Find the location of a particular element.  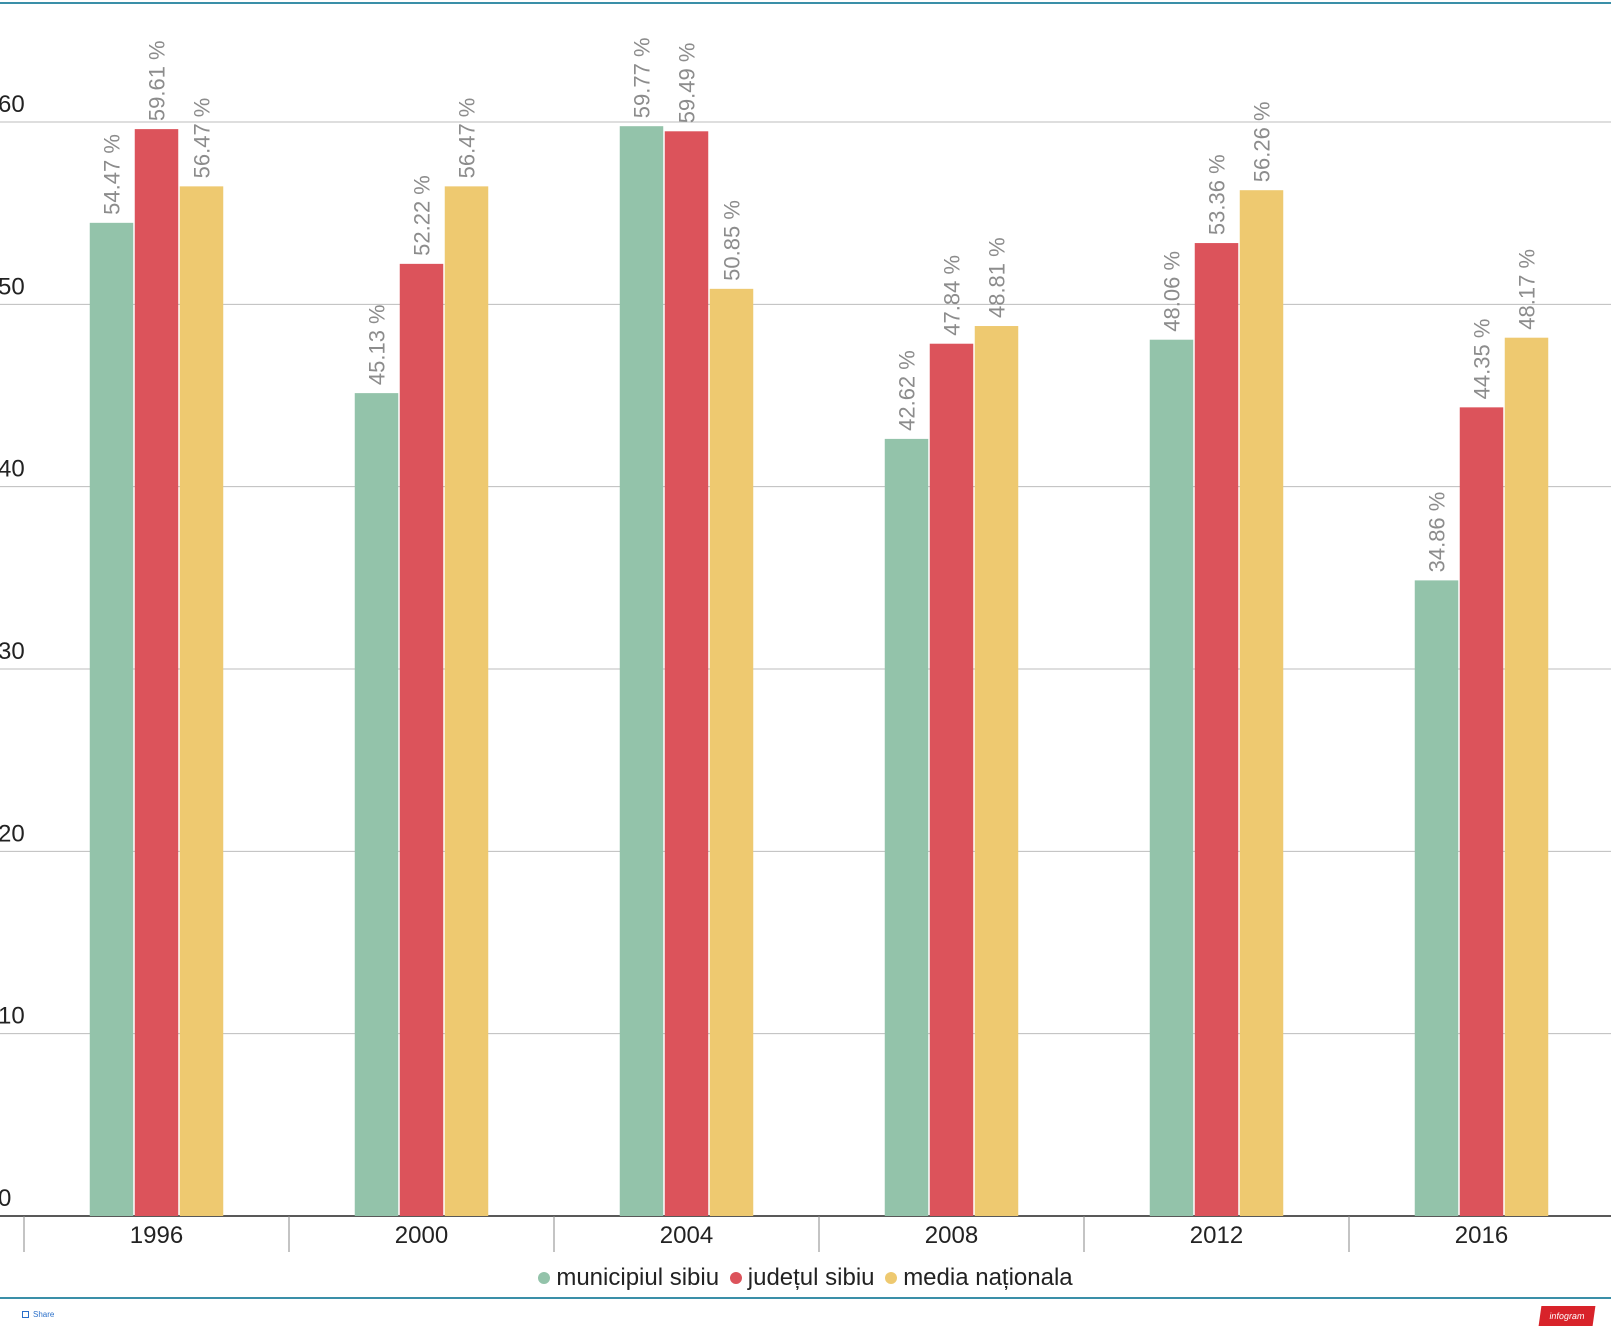

legend-item-municipiul: municipiul sibiu is located at coordinates (628, 1278).